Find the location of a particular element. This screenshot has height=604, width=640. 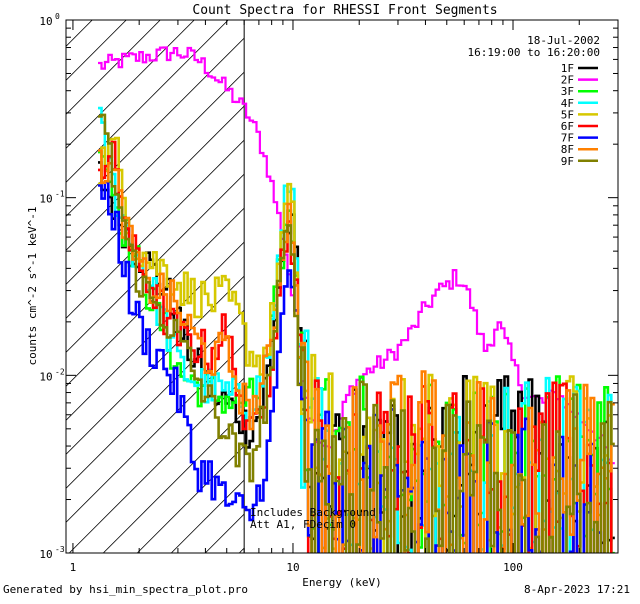

legend-label-7F: 7F is located at coordinates (567, 138).